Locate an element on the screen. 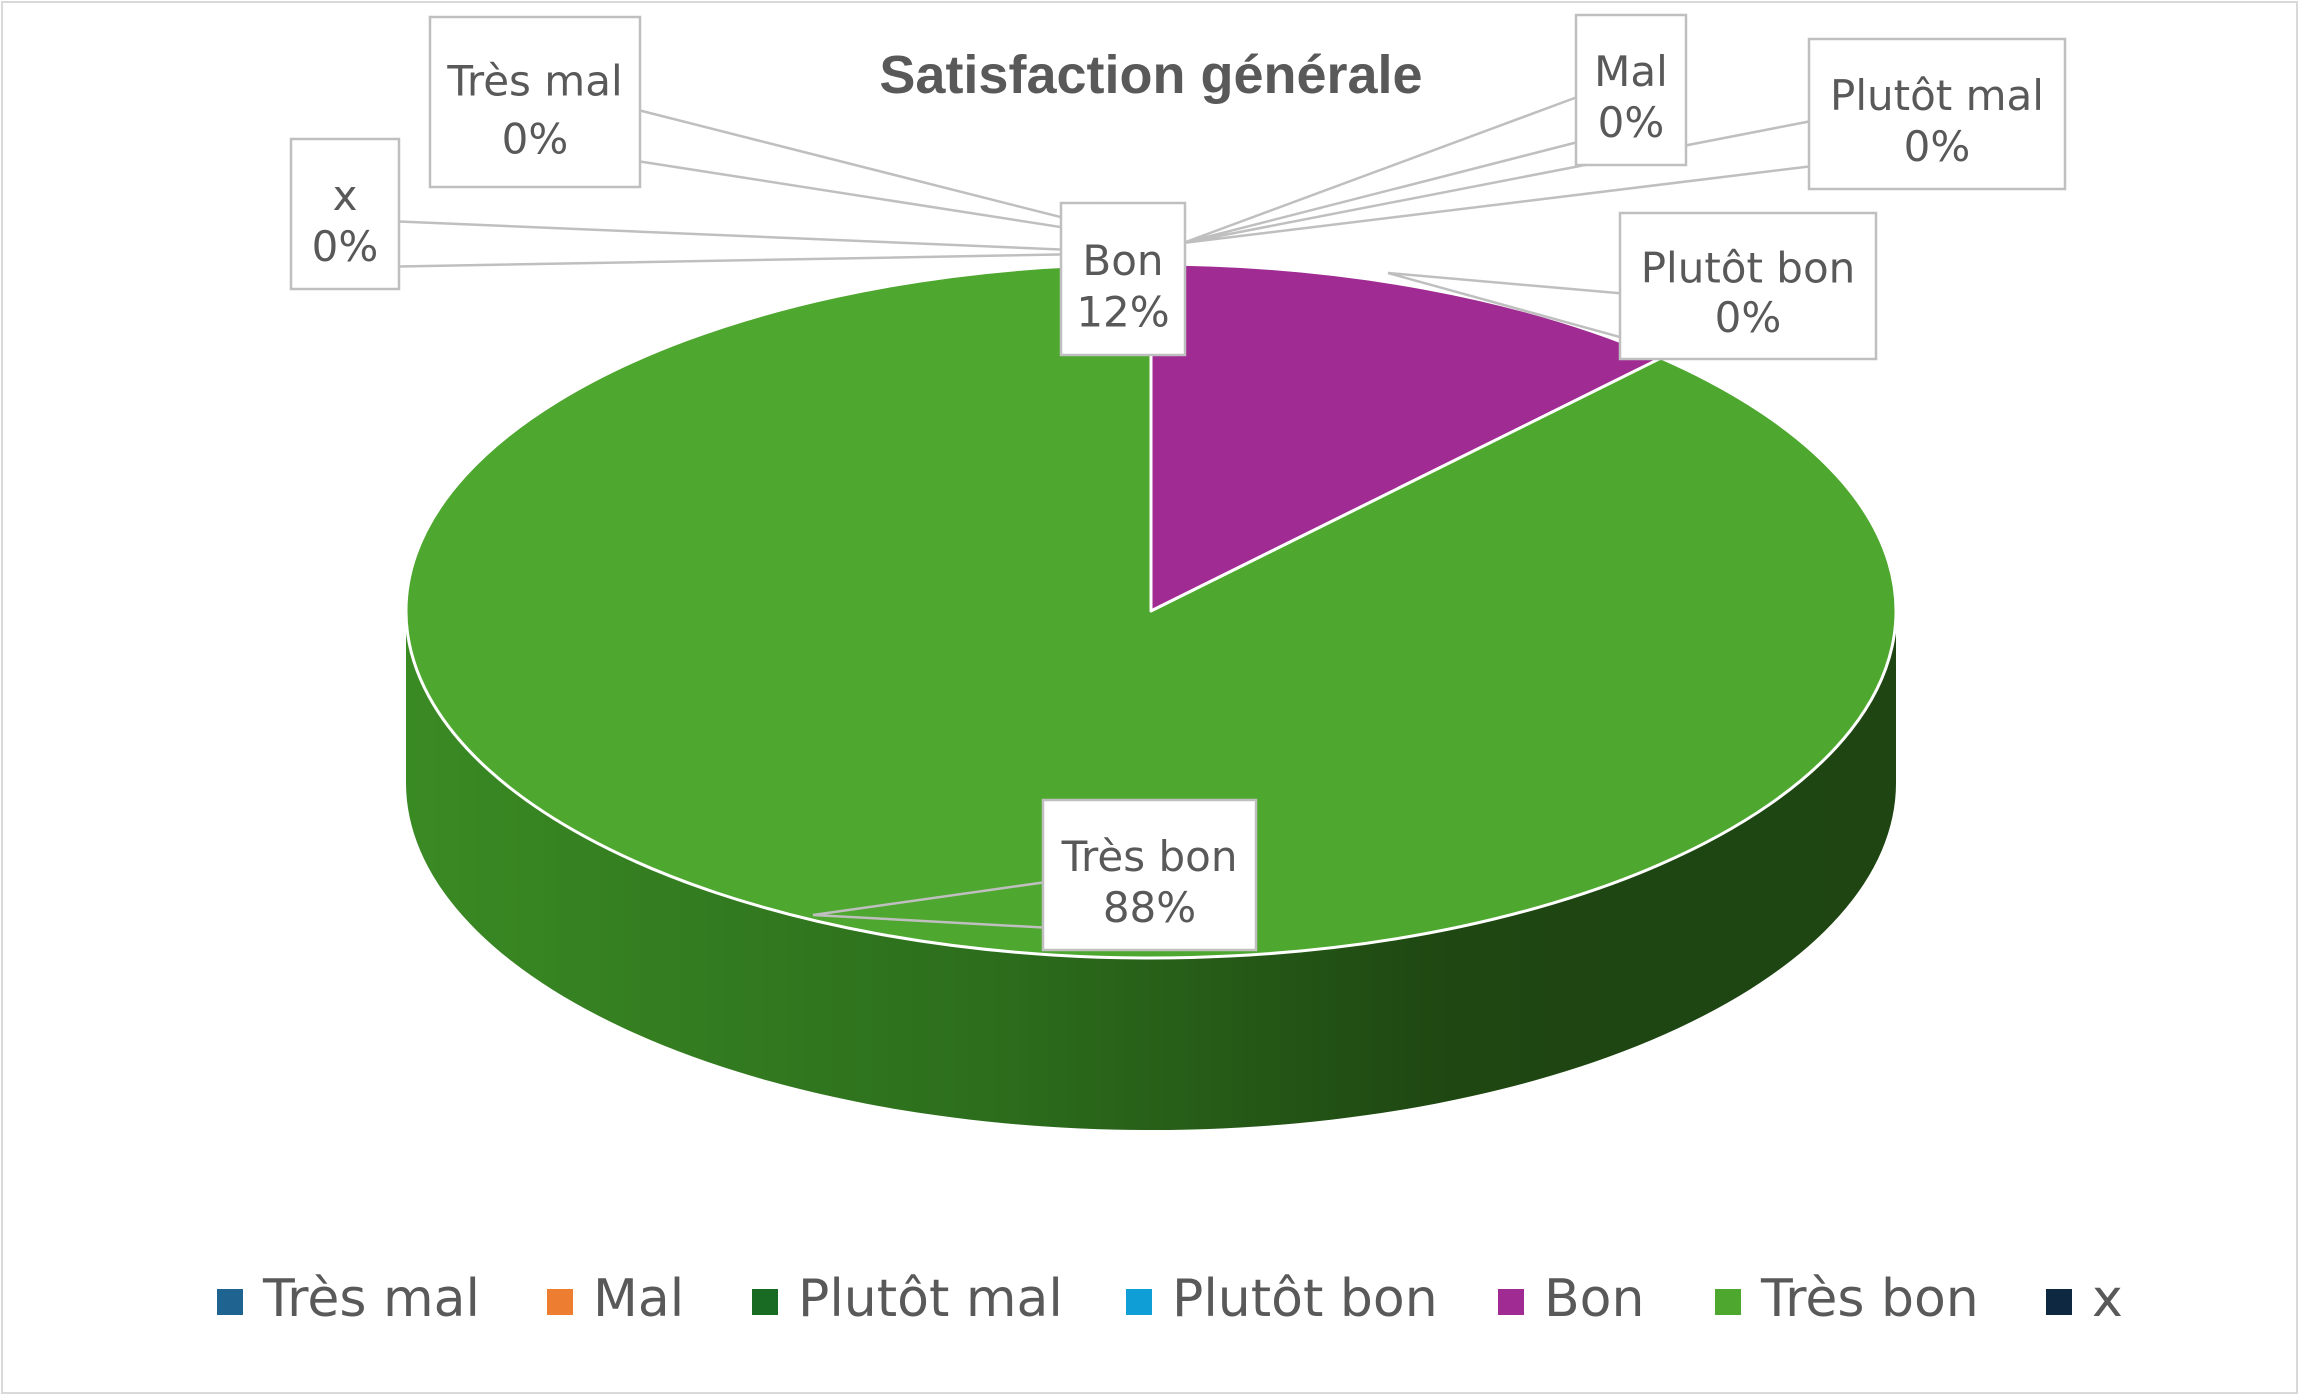 This screenshot has height=1397, width=2301. legend-label: Plutôt mal is located at coordinates (930, 1299).